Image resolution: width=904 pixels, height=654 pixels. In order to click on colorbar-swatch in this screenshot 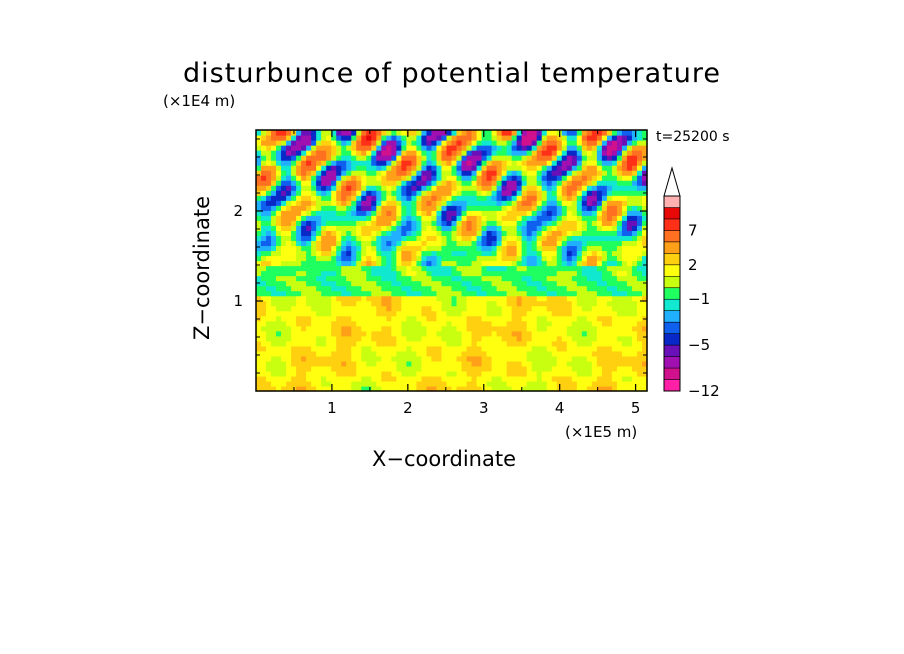, I will do `click(672, 305)`.